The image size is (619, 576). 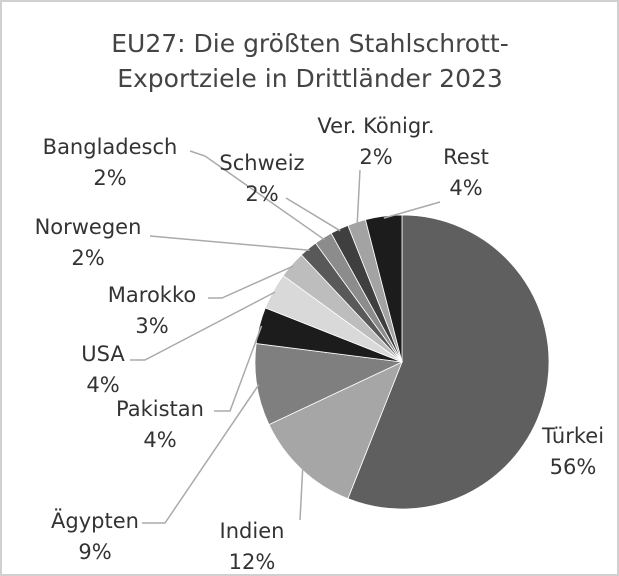 What do you see at coordinates (375, 126) in the screenshot?
I see `slice-label: Ver. Königr.` at bounding box center [375, 126].